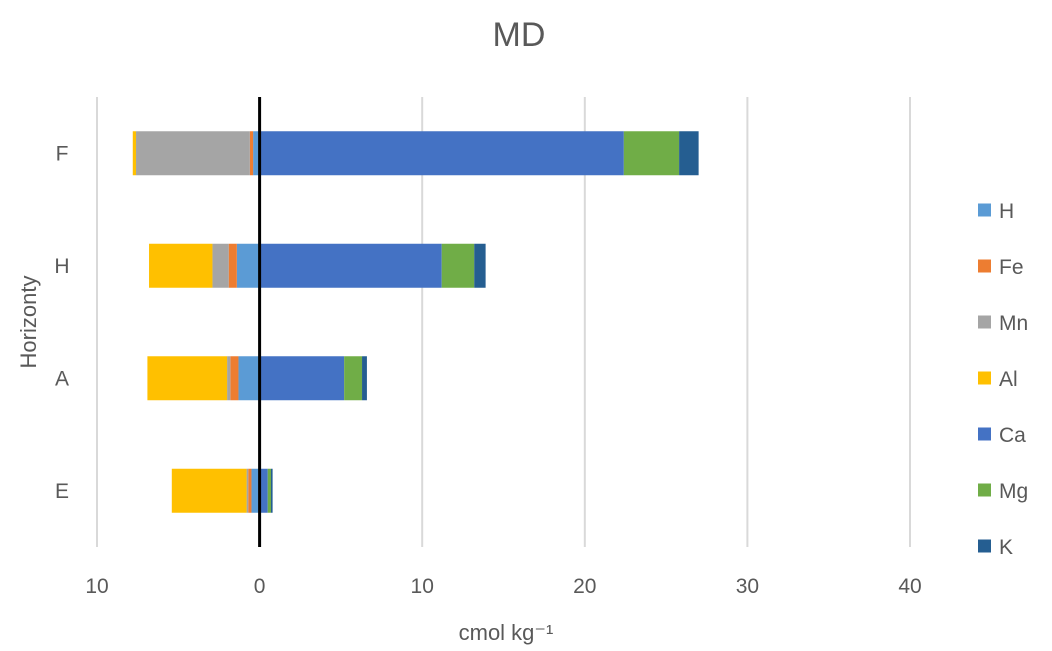 The height and width of the screenshot is (651, 1052). What do you see at coordinates (984, 210) in the screenshot?
I see `legend-swatch-H` at bounding box center [984, 210].